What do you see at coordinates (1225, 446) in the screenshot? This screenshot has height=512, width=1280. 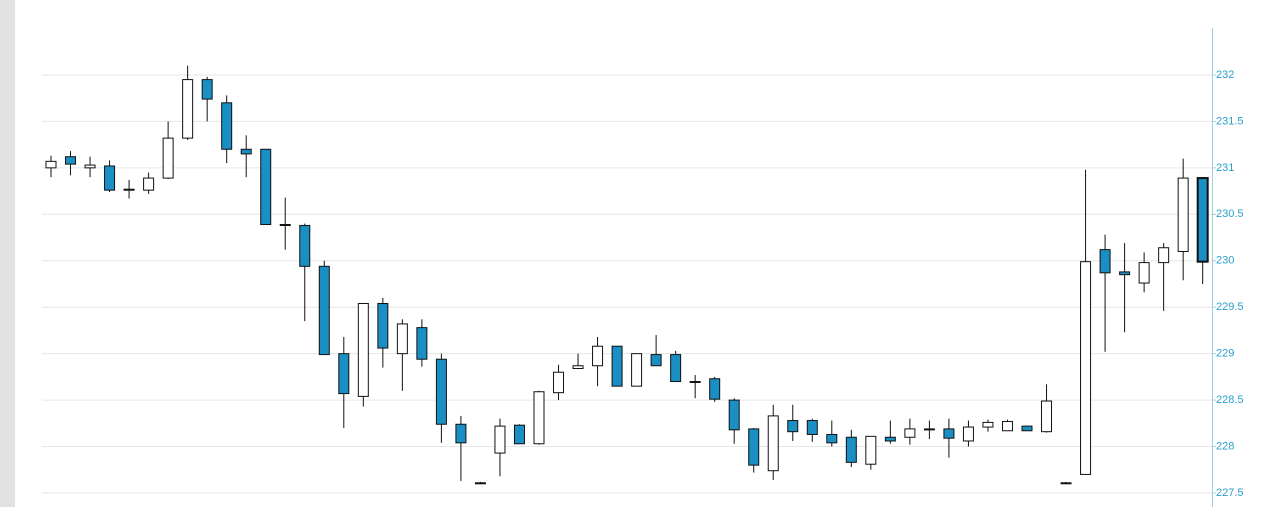 I see `y-tick-label: 228` at bounding box center [1225, 446].